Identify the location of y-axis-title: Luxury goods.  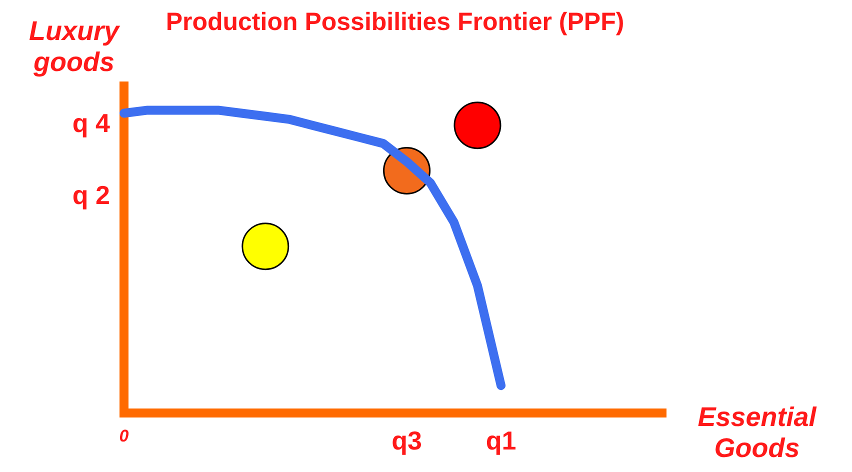
(74, 47).